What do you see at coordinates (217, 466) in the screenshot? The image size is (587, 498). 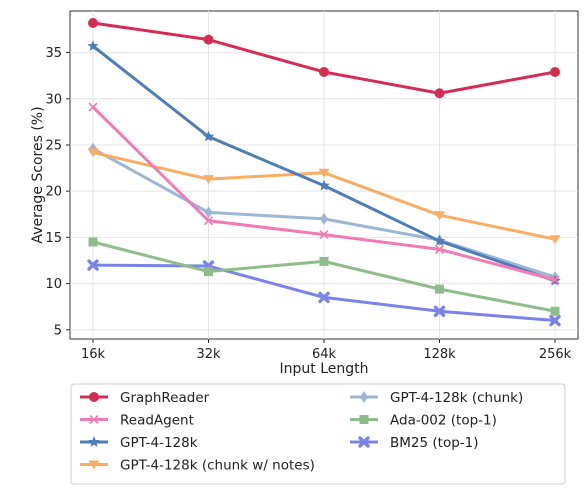 I see `legend-label: GPT-4-128k (chunk w/ notes)` at bounding box center [217, 466].